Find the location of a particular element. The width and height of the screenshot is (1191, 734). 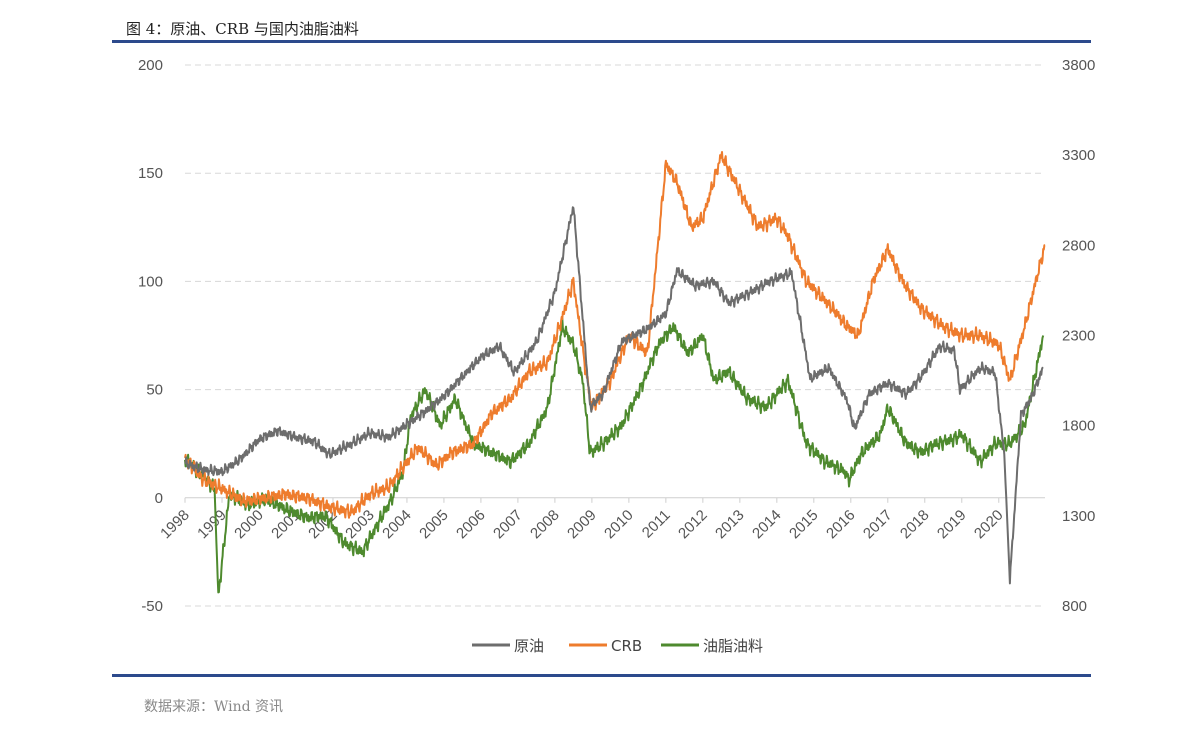

x-tick-label: 1998 is located at coordinates (175, 525).